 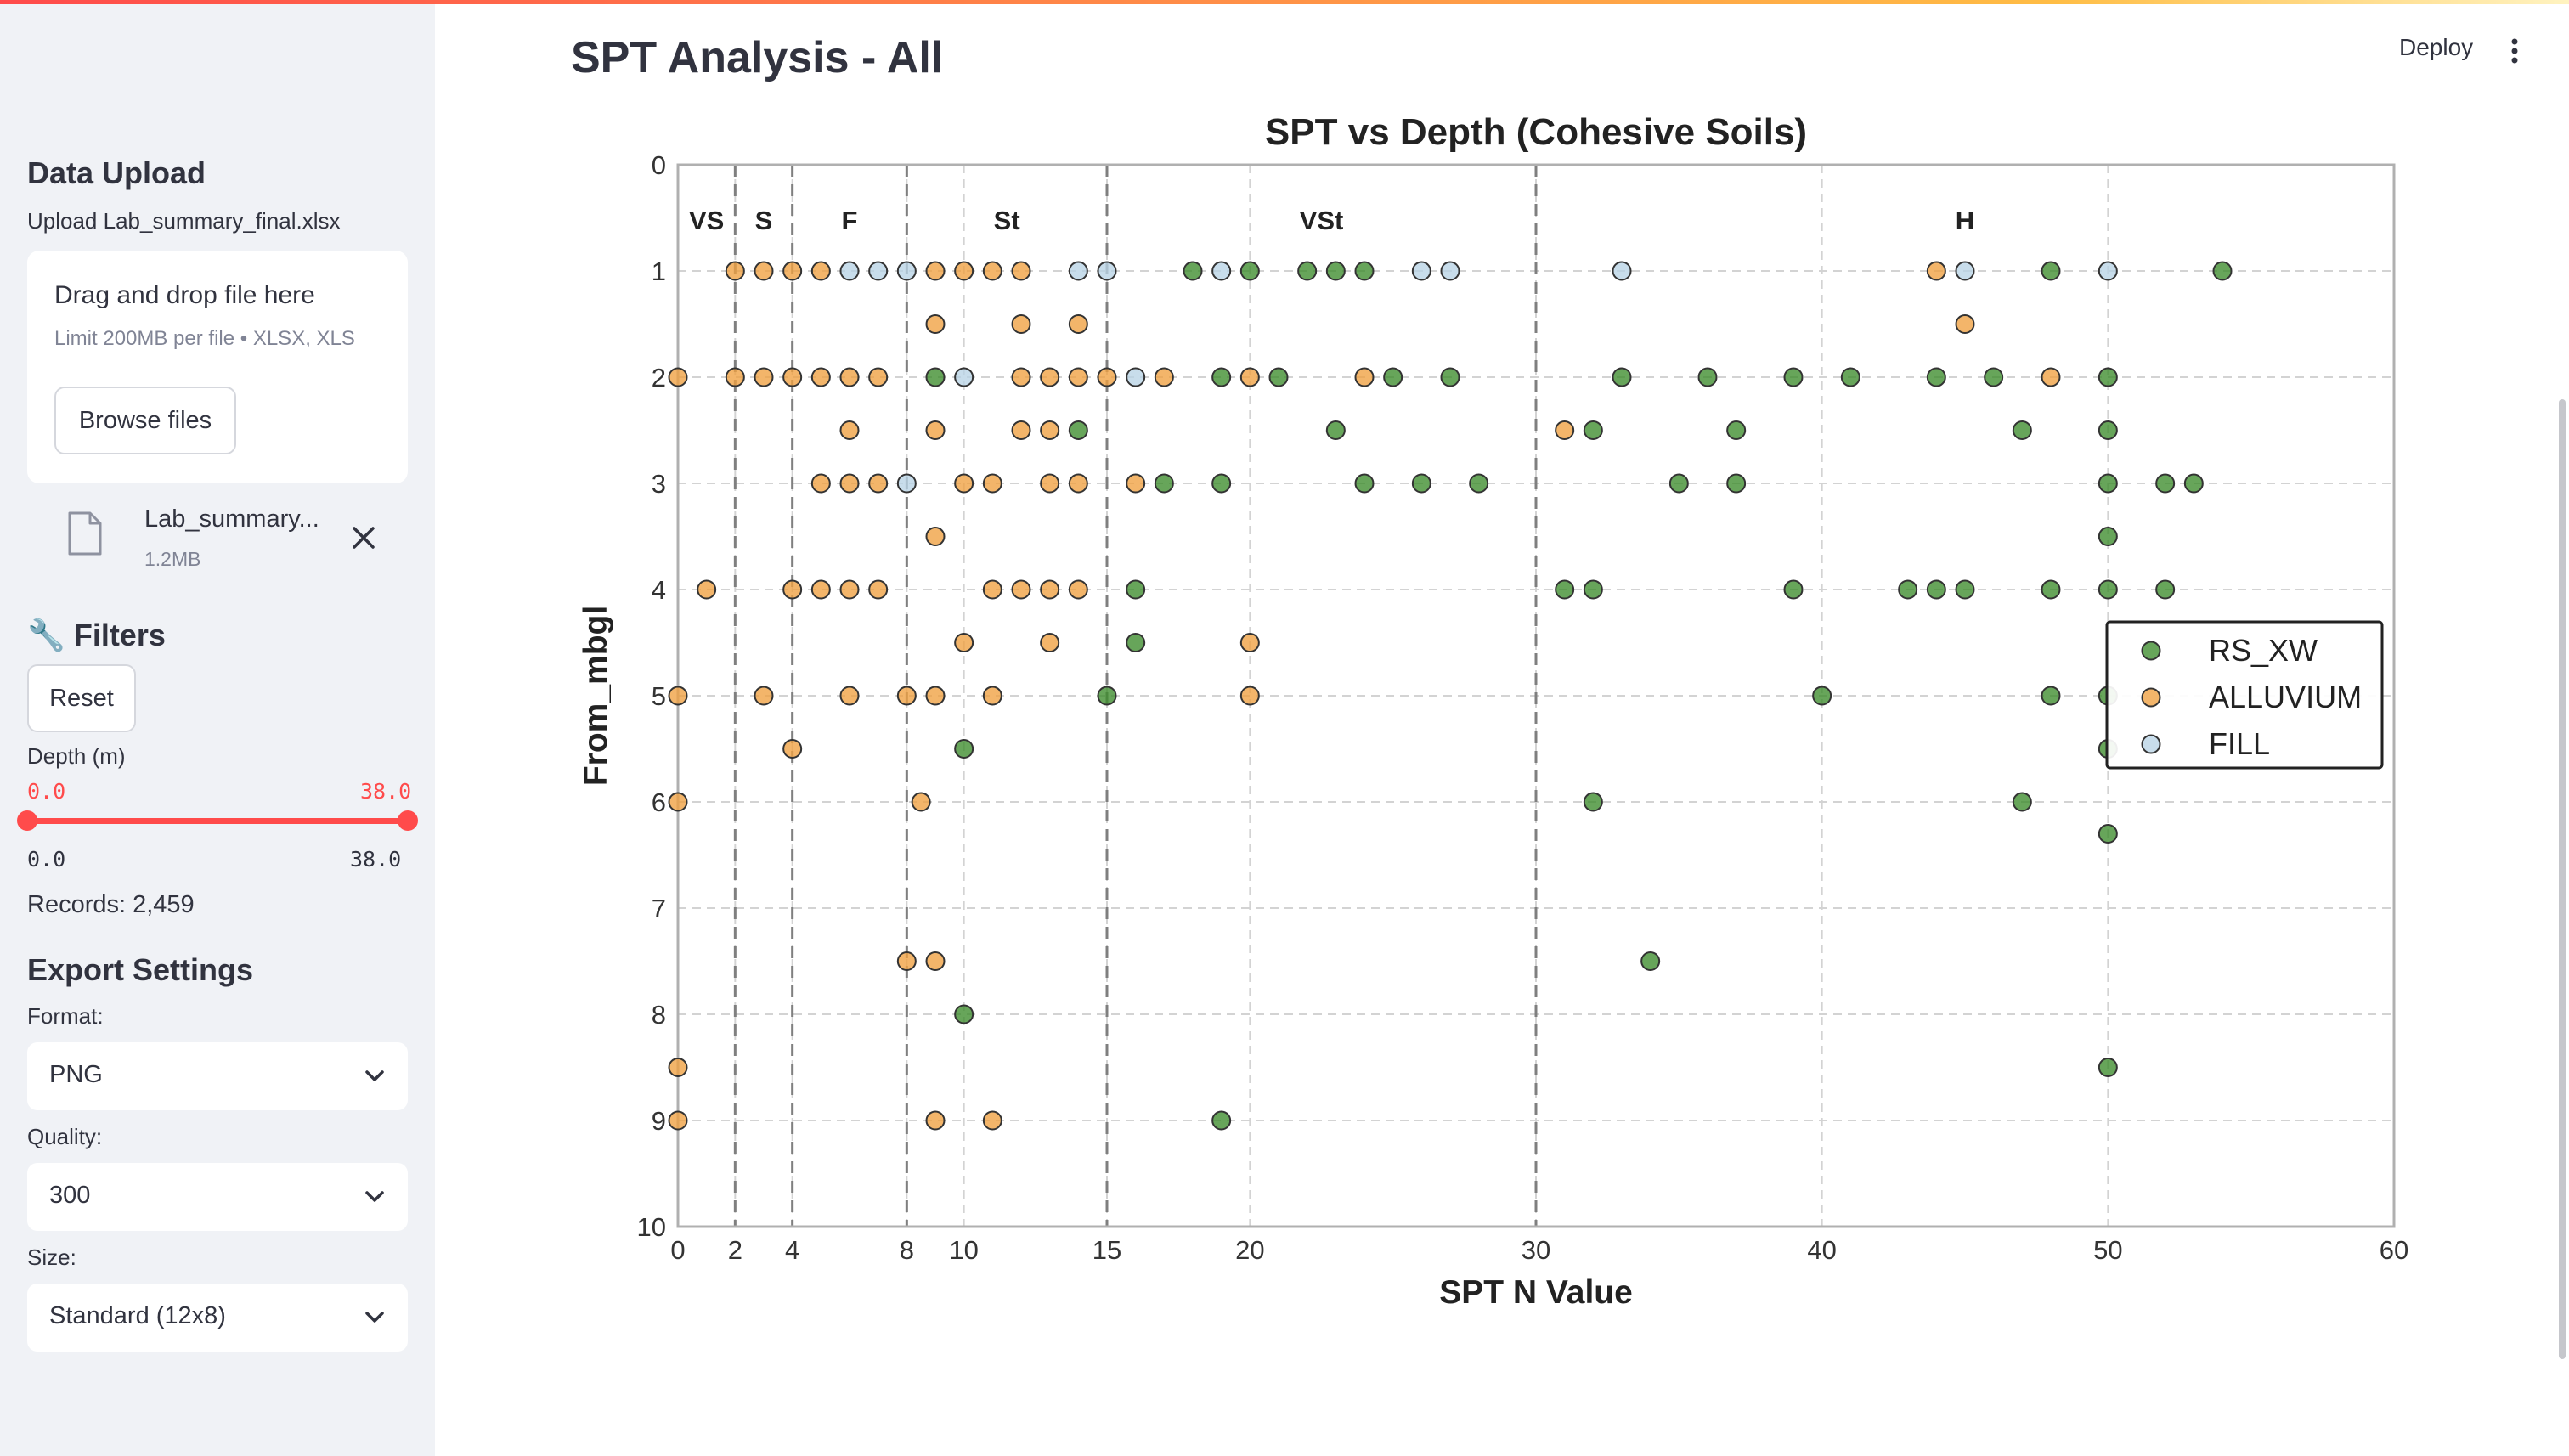 What do you see at coordinates (2240, 744) in the screenshot?
I see `legend-entry: FILL` at bounding box center [2240, 744].